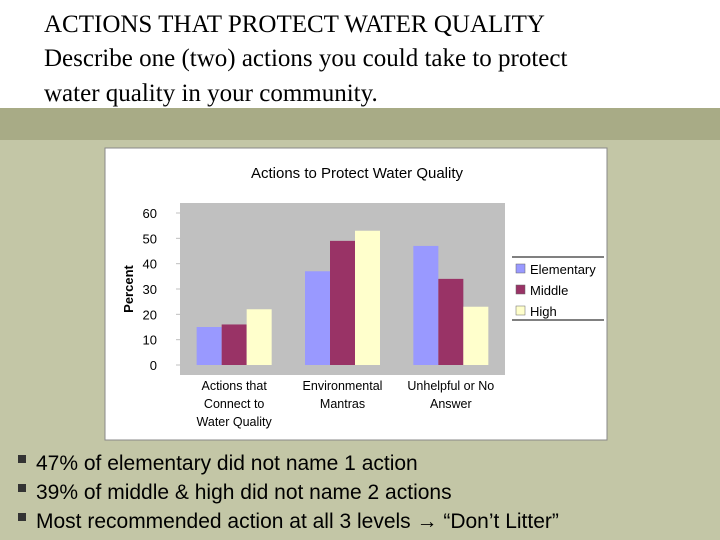 This screenshot has width=720, height=540. What do you see at coordinates (150, 314) in the screenshot?
I see `y-tick-label: 20` at bounding box center [150, 314].